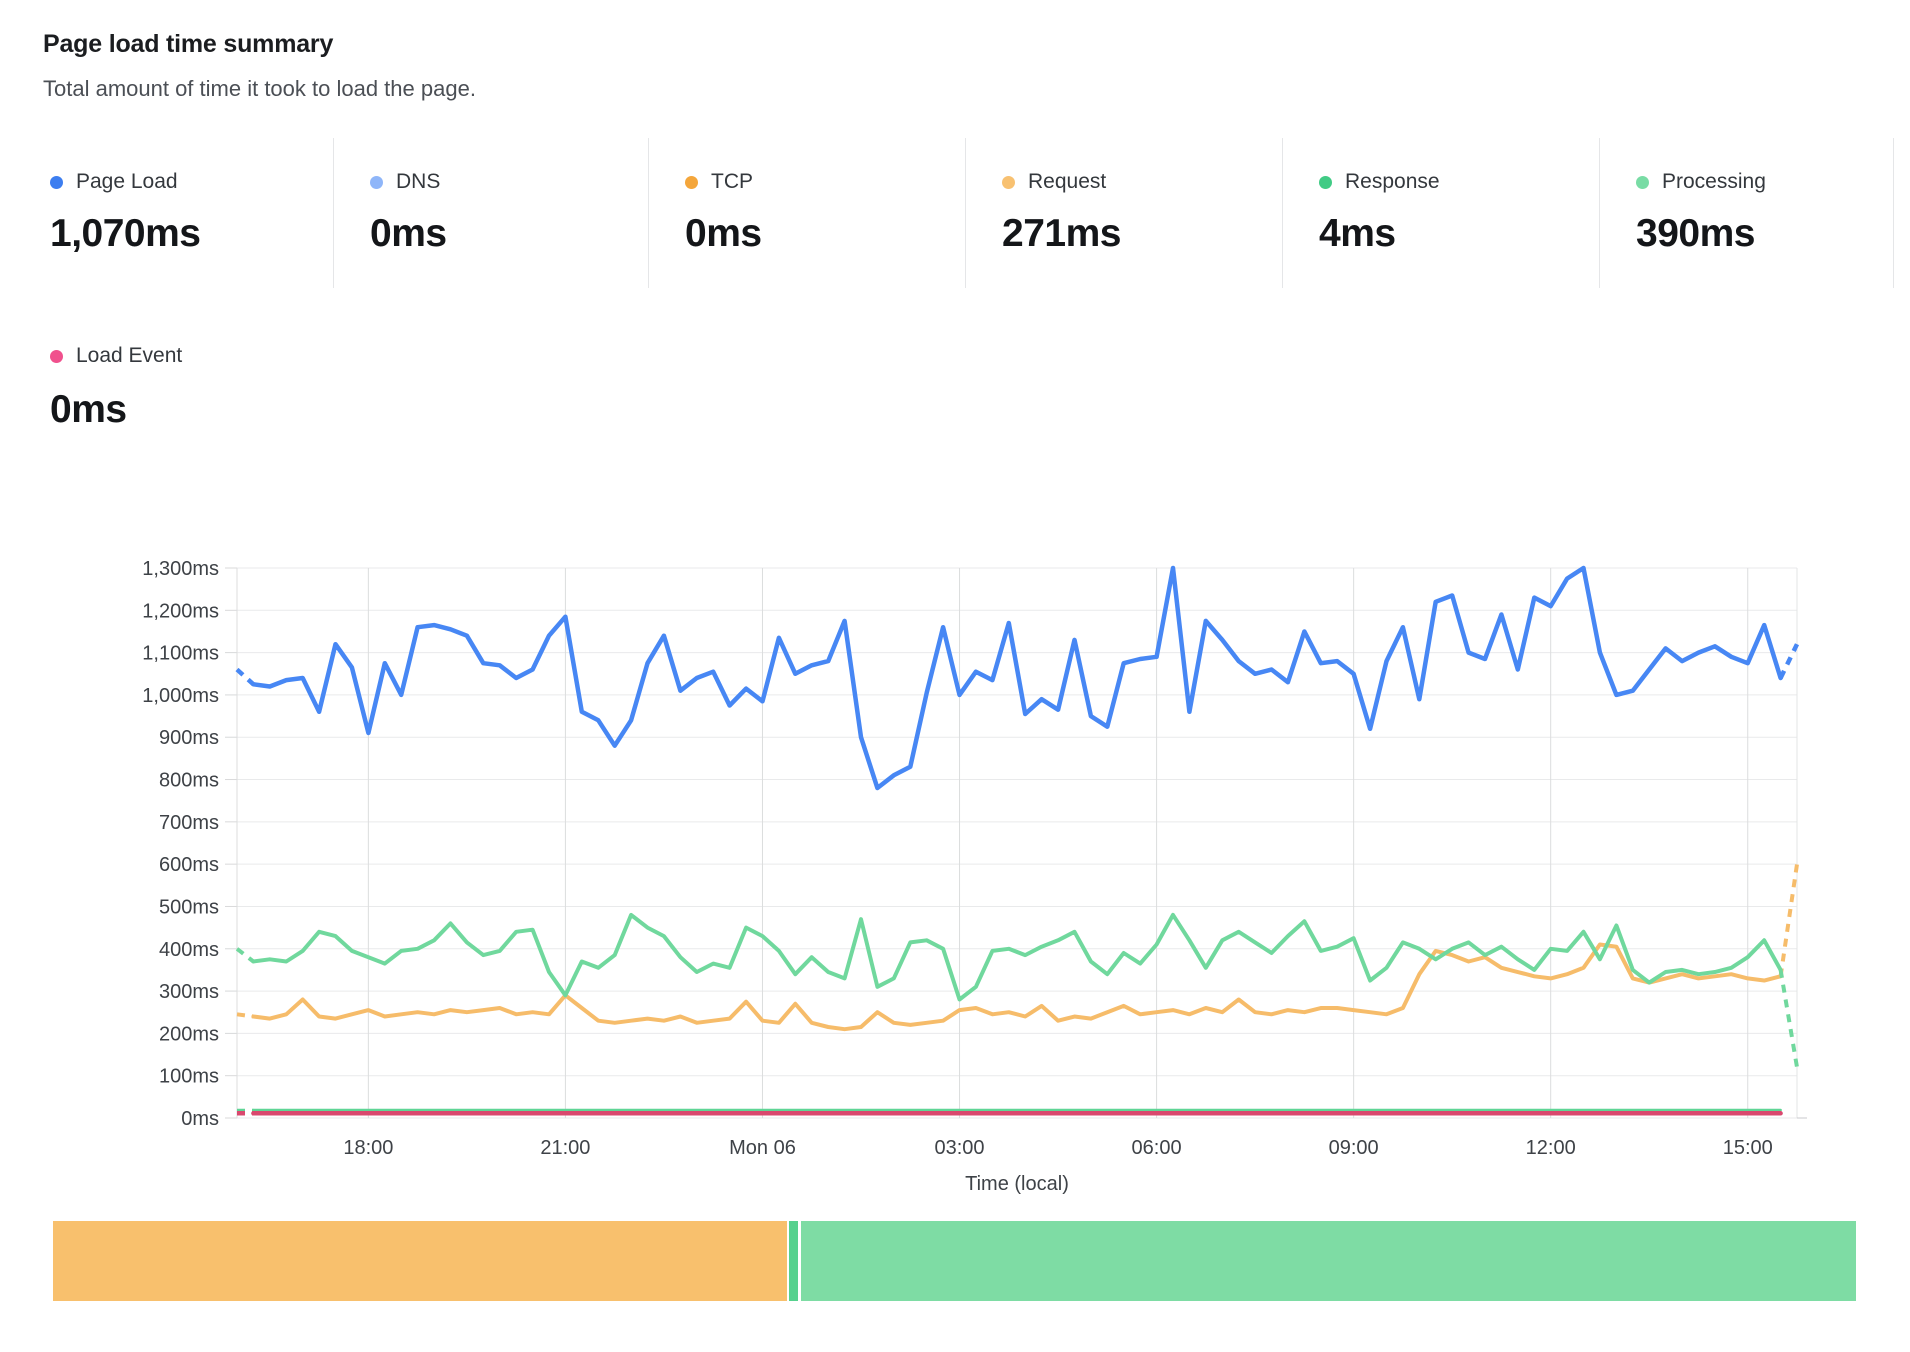 The image size is (1910, 1352). I want to click on stat-label: Request, so click(1067, 181).